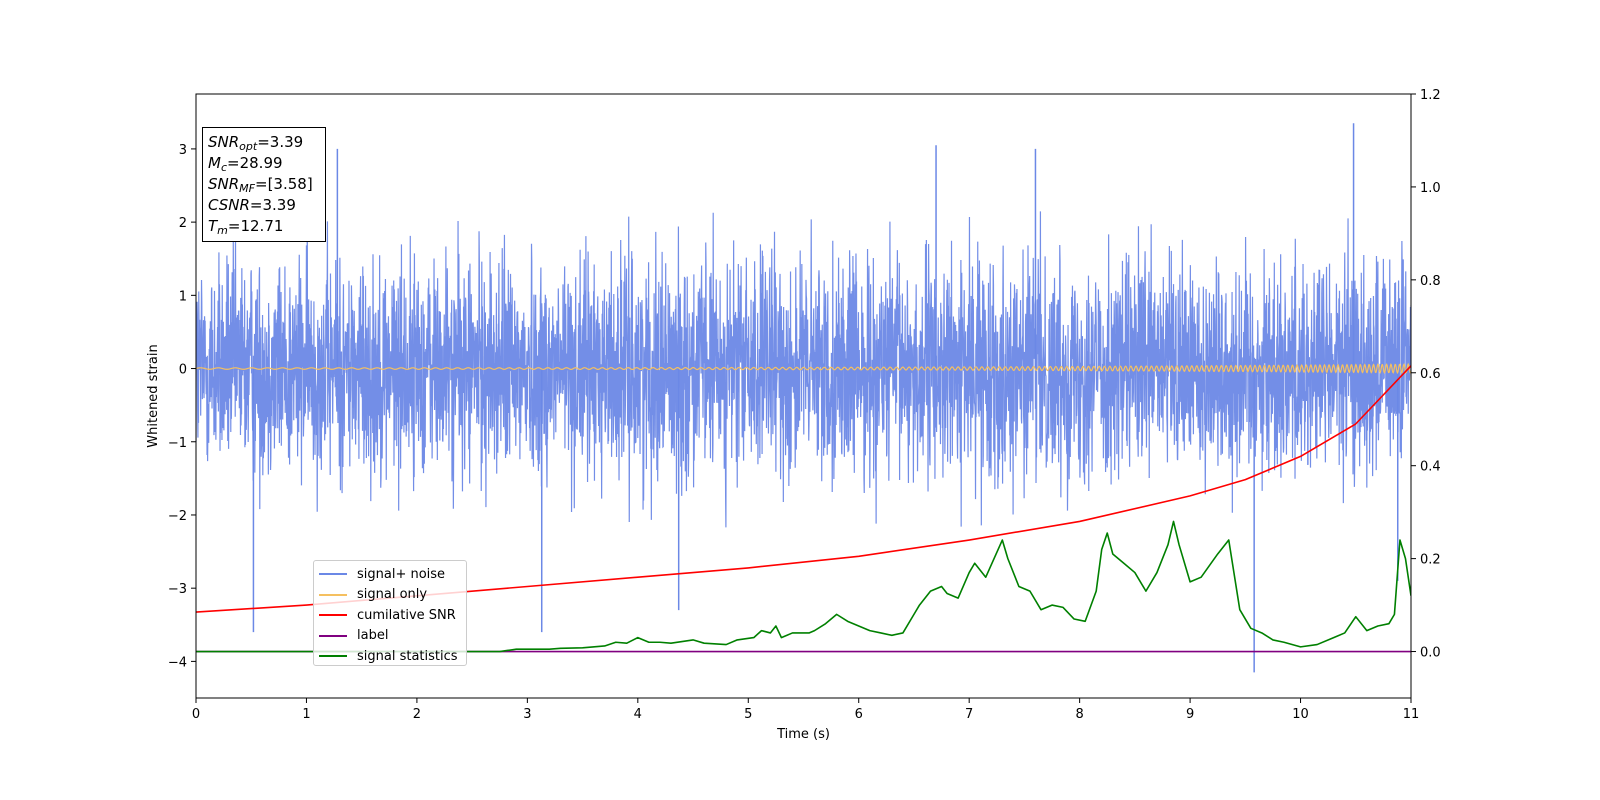 This screenshot has width=1600, height=800. I want to click on y2-tick-label: 0.8, so click(1430, 281).